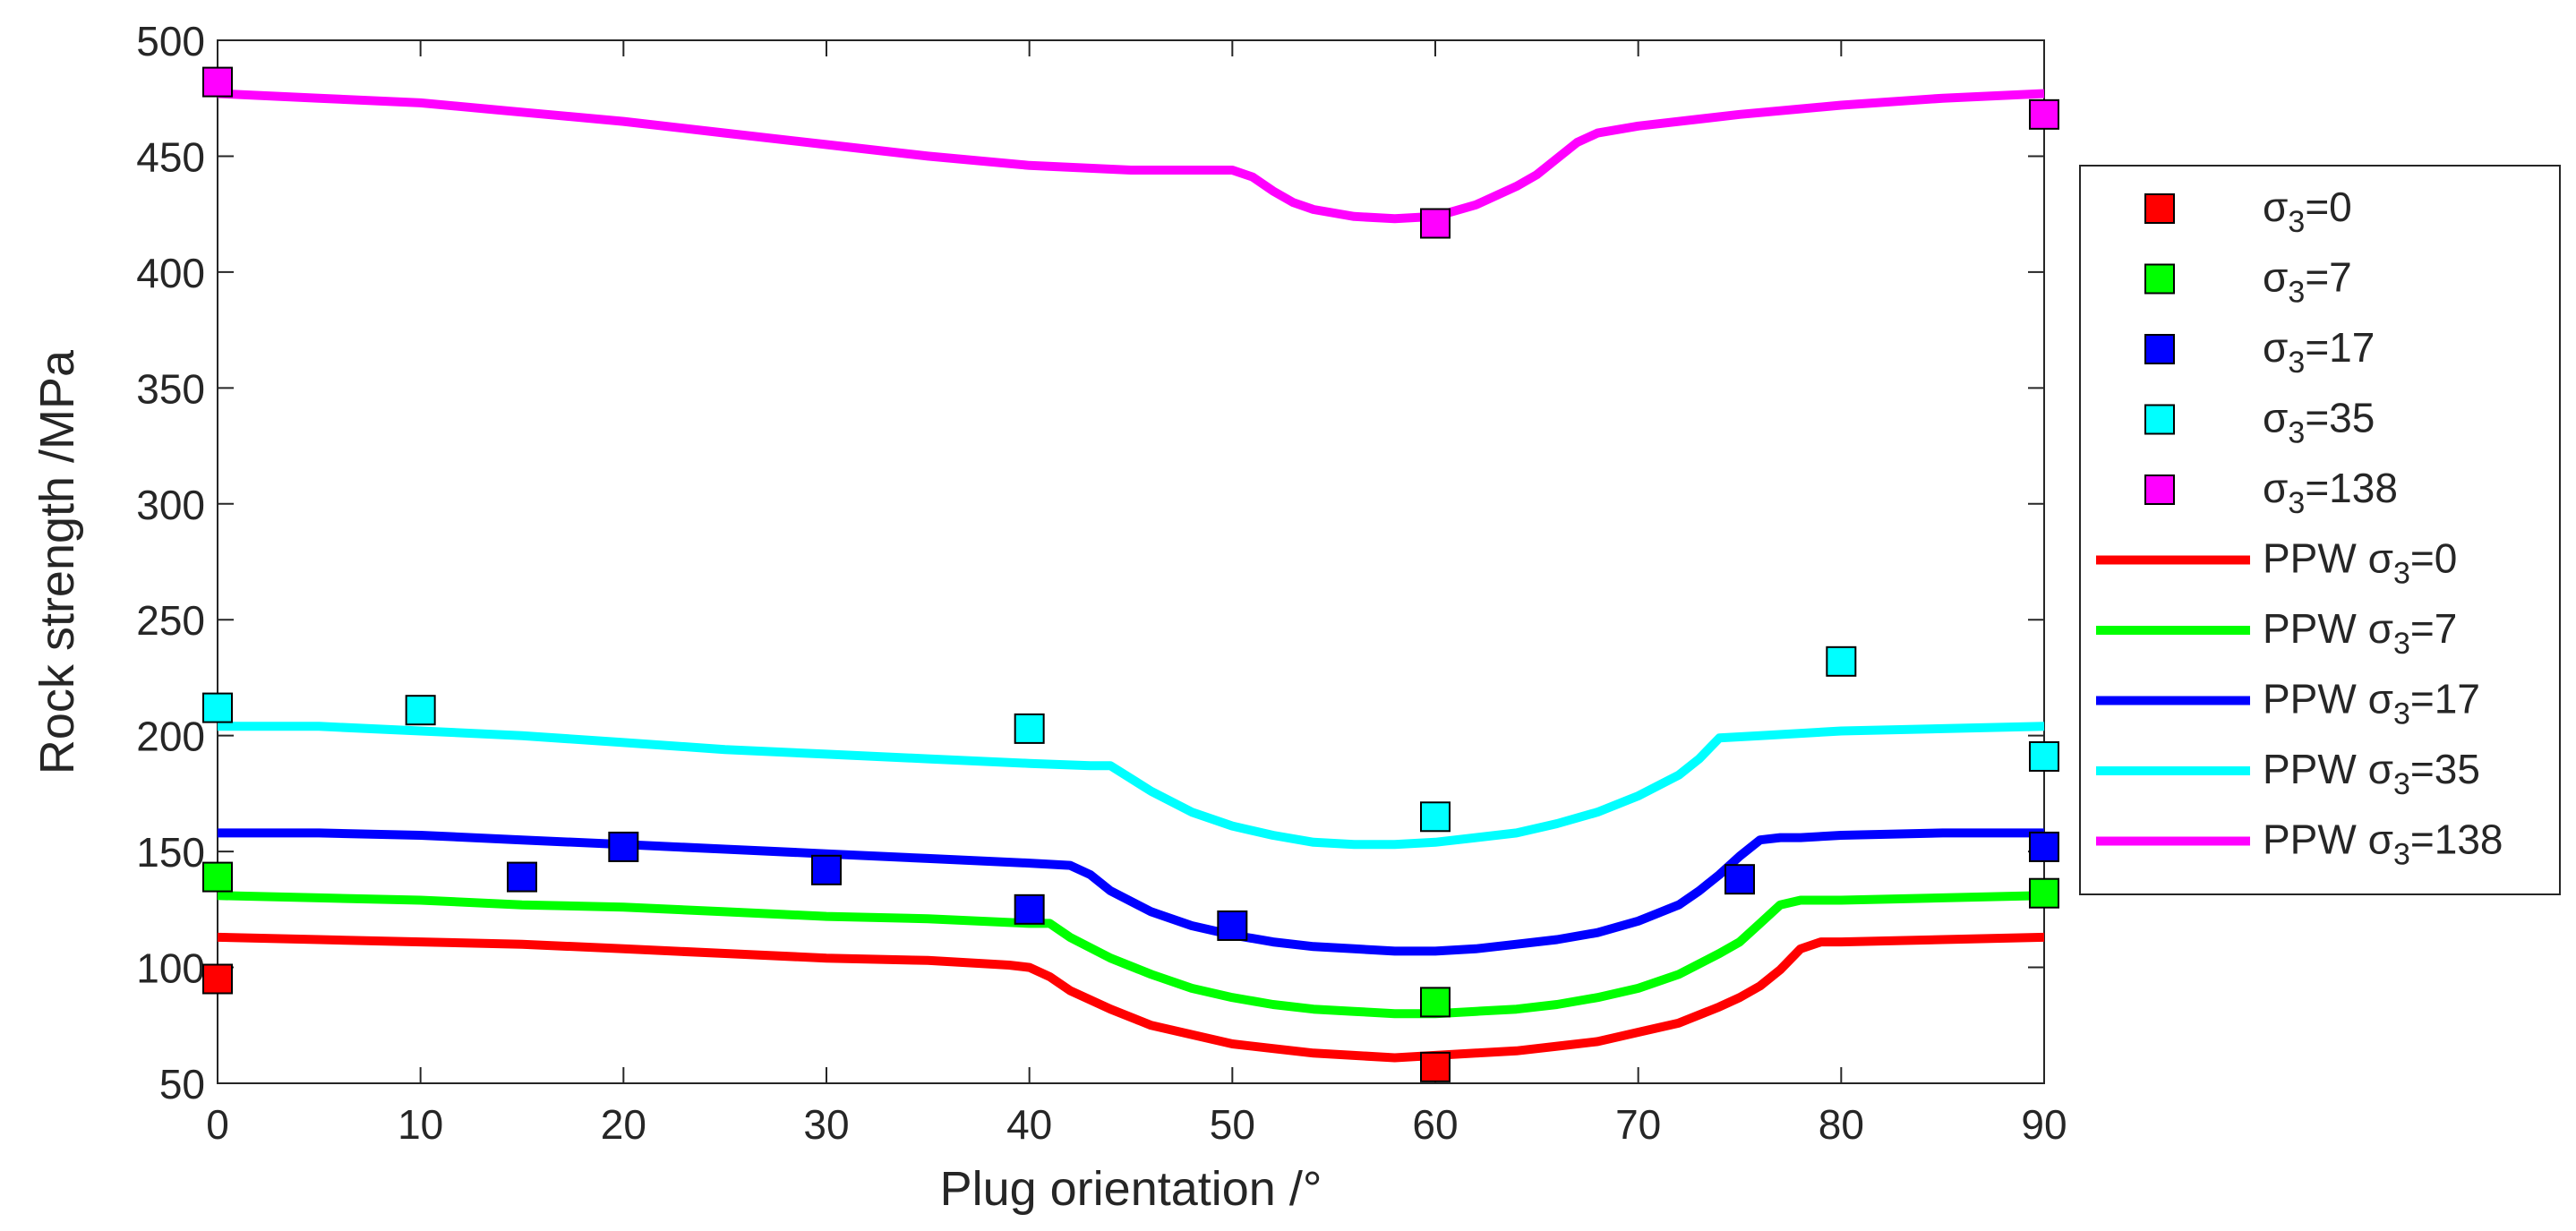 This screenshot has width=2576, height=1231. Describe the element at coordinates (170, 41) in the screenshot. I see `y-tick-label: 500` at that location.